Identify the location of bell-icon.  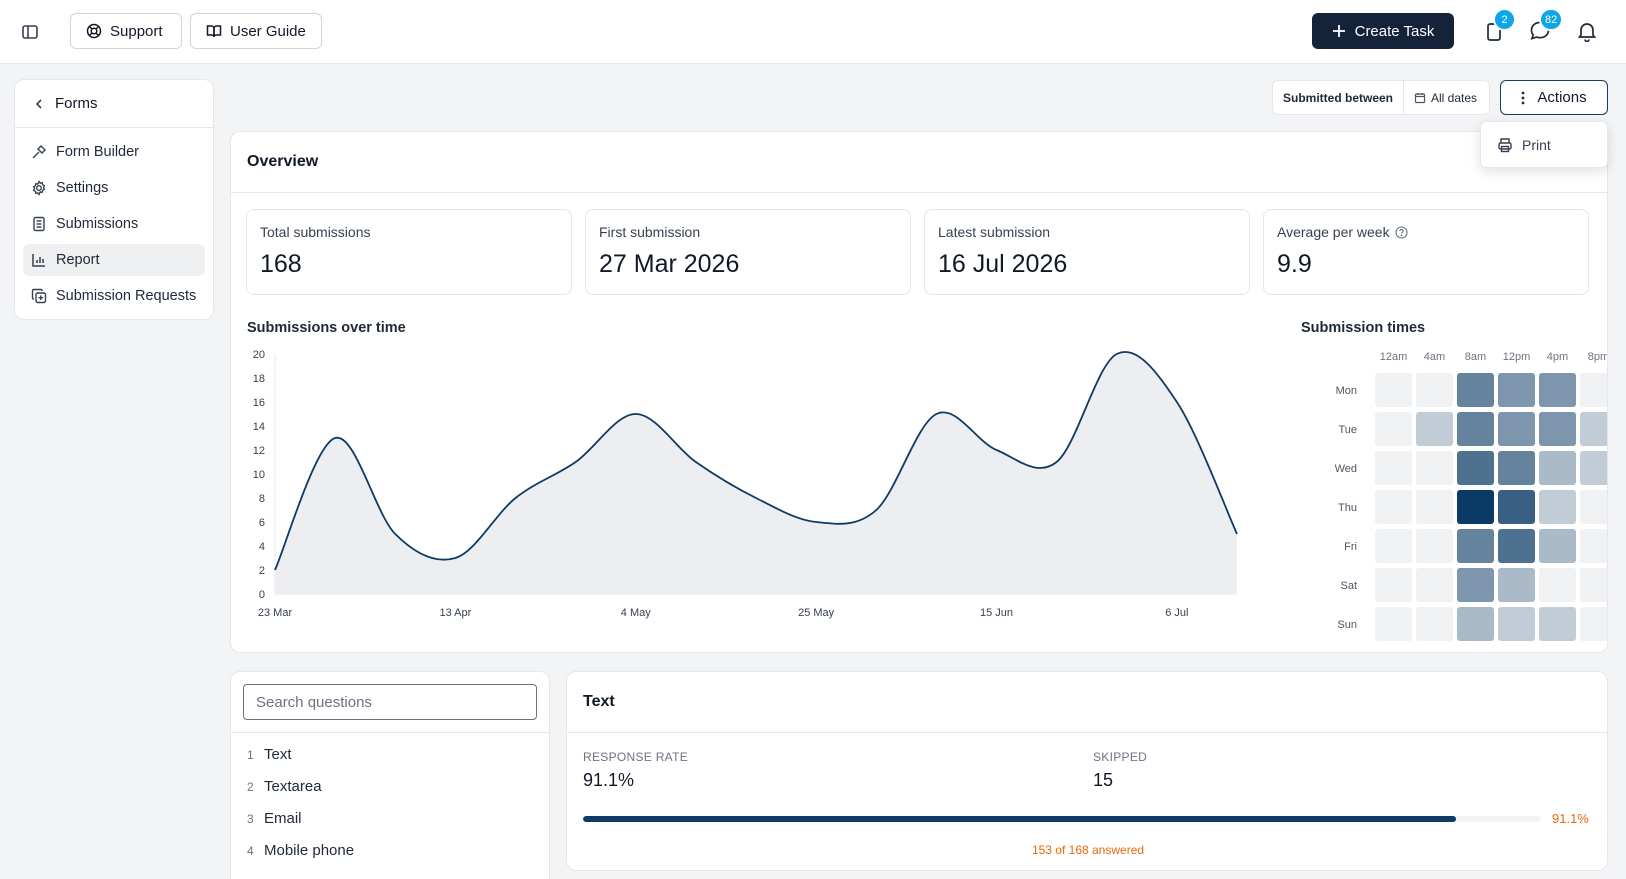
(1587, 32).